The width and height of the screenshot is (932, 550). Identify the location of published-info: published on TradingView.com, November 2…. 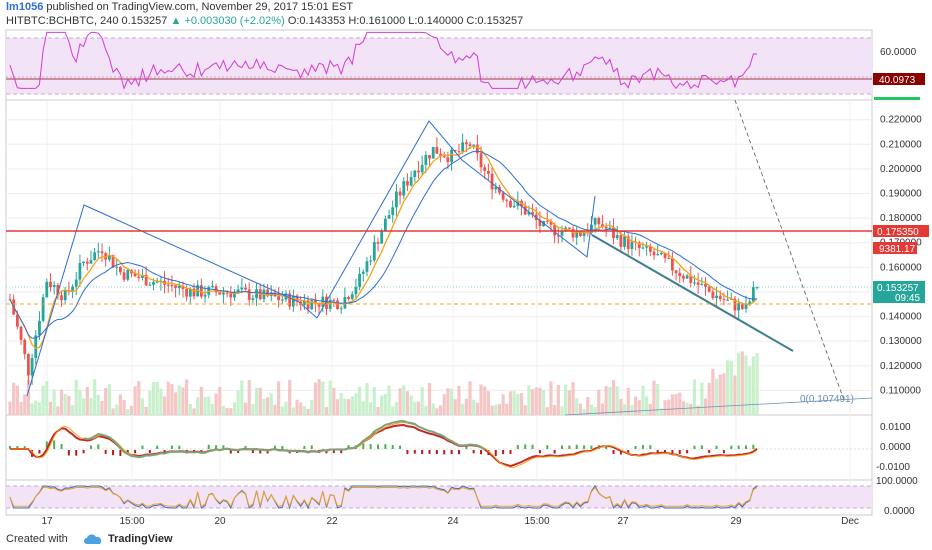
(200, 7).